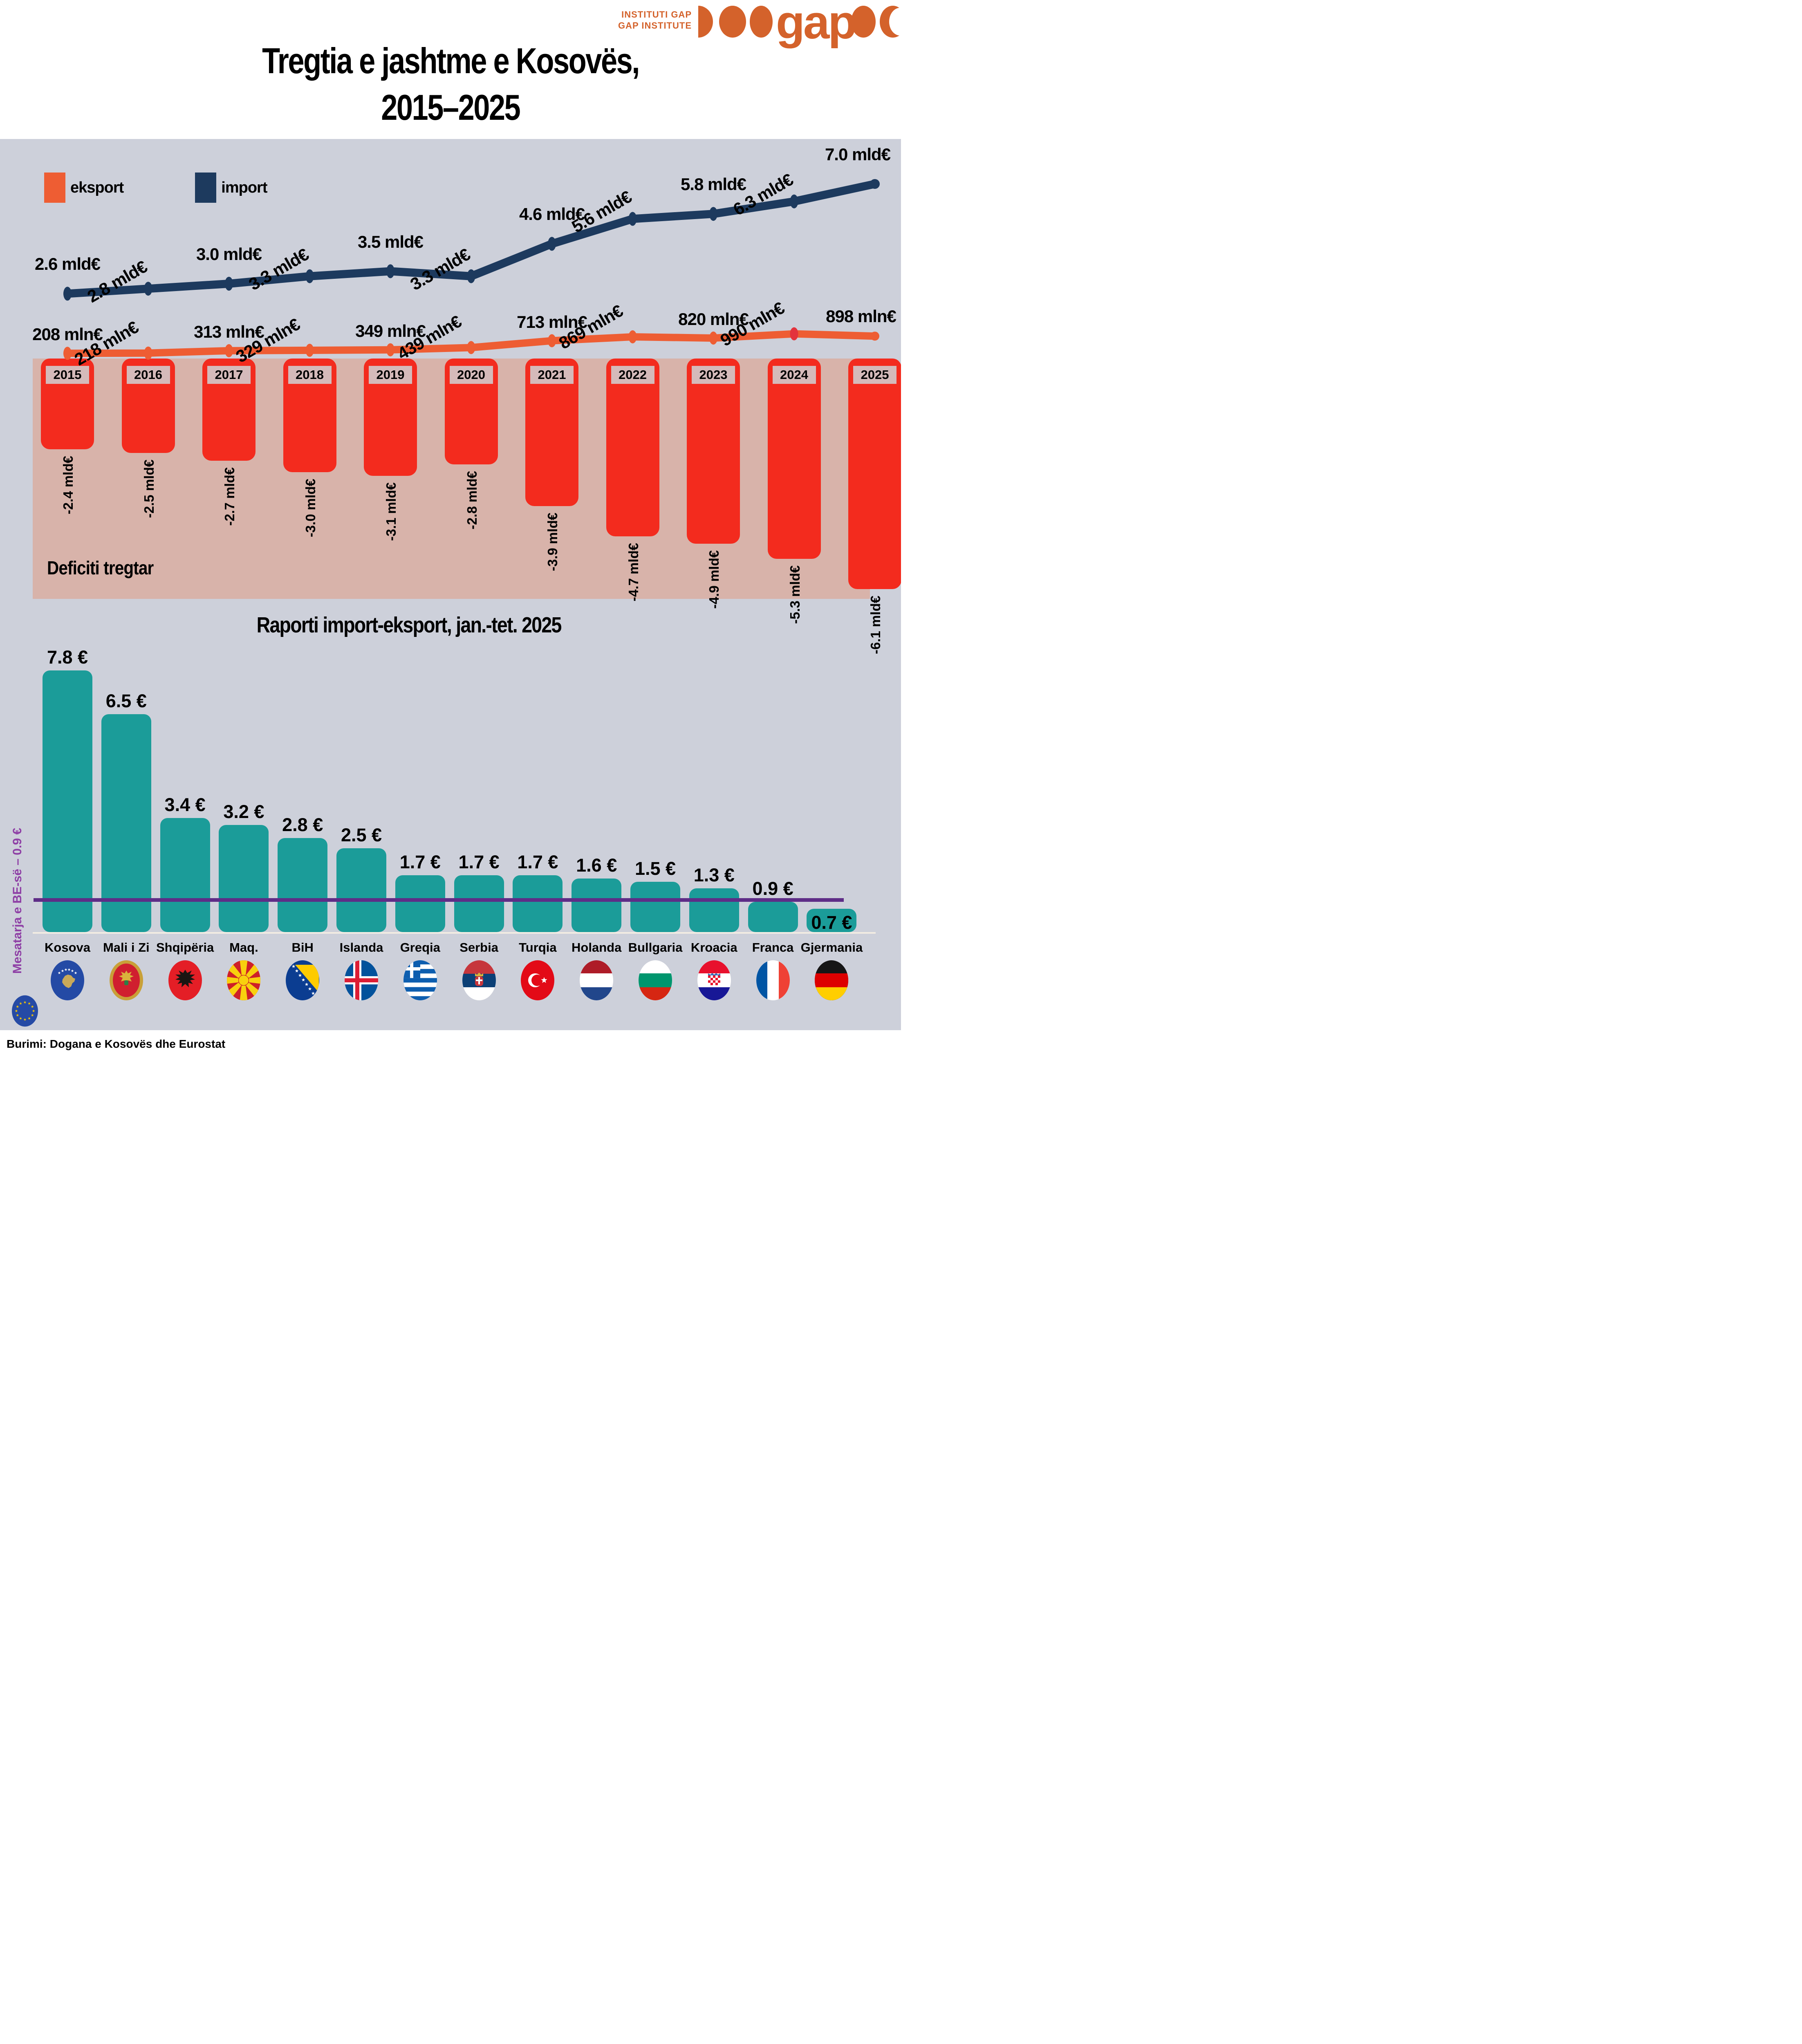 The width and height of the screenshot is (1802, 2044). I want to click on ratio-value-label-holanda: 1.6 €, so click(596, 865).